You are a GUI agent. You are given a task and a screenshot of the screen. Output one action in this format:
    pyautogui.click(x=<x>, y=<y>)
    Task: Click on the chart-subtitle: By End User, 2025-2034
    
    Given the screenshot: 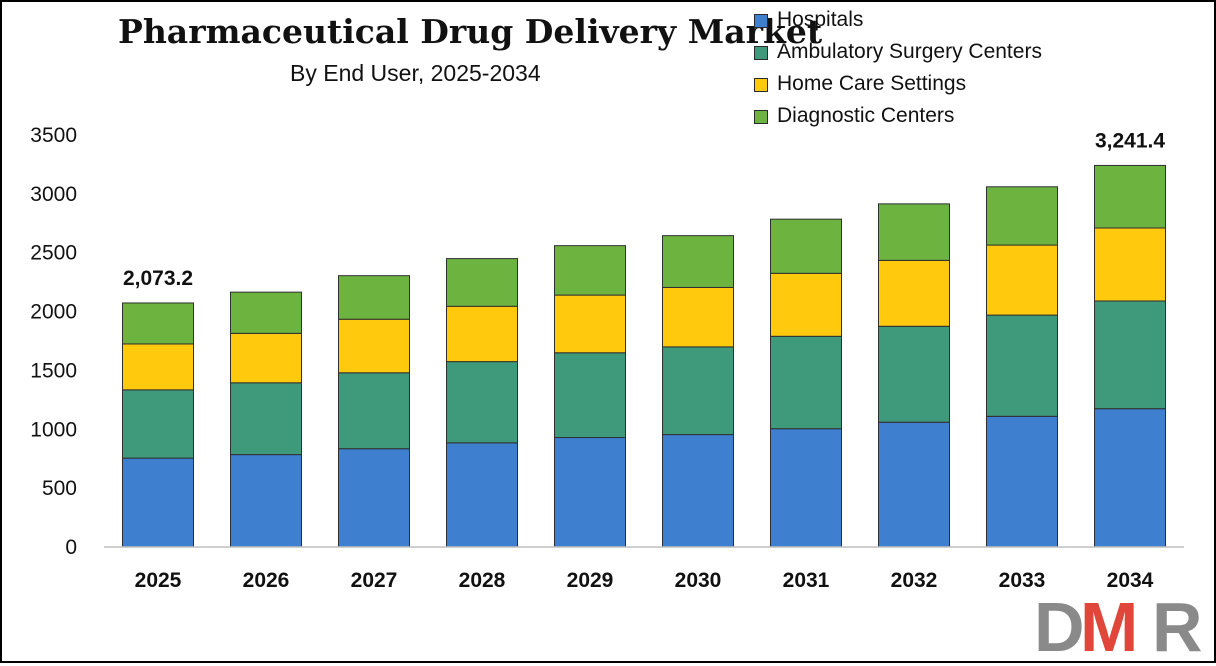 What is the action you would take?
    pyautogui.click(x=415, y=73)
    